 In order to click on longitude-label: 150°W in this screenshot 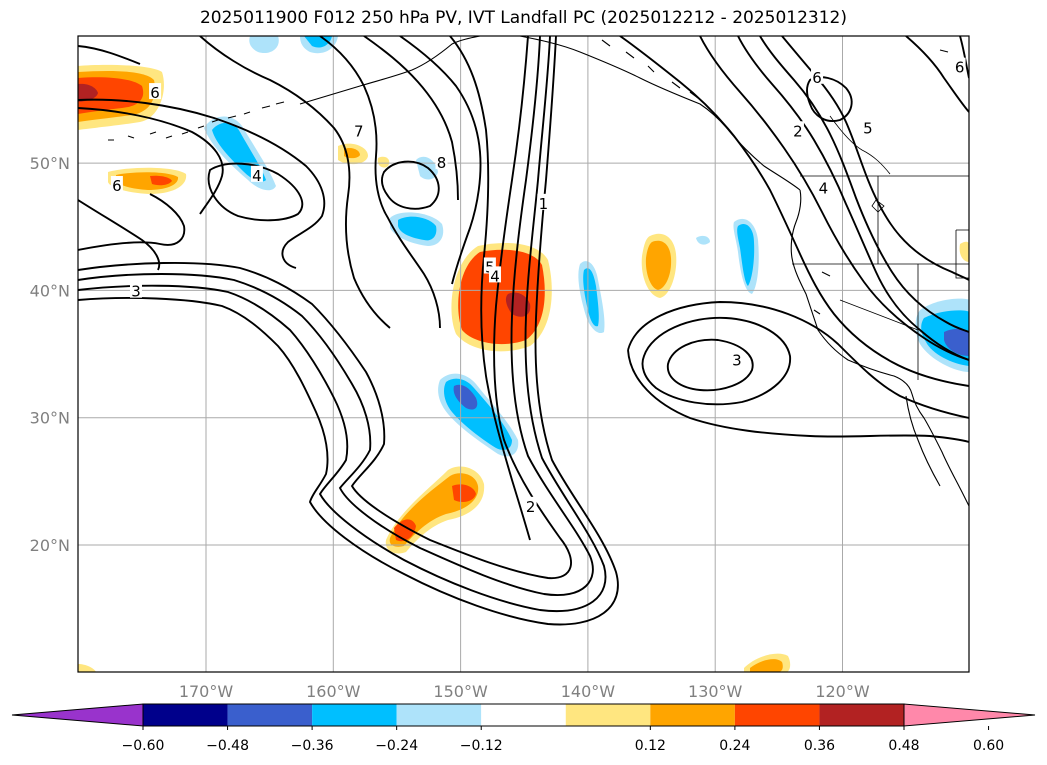, I will do `click(460, 691)`.